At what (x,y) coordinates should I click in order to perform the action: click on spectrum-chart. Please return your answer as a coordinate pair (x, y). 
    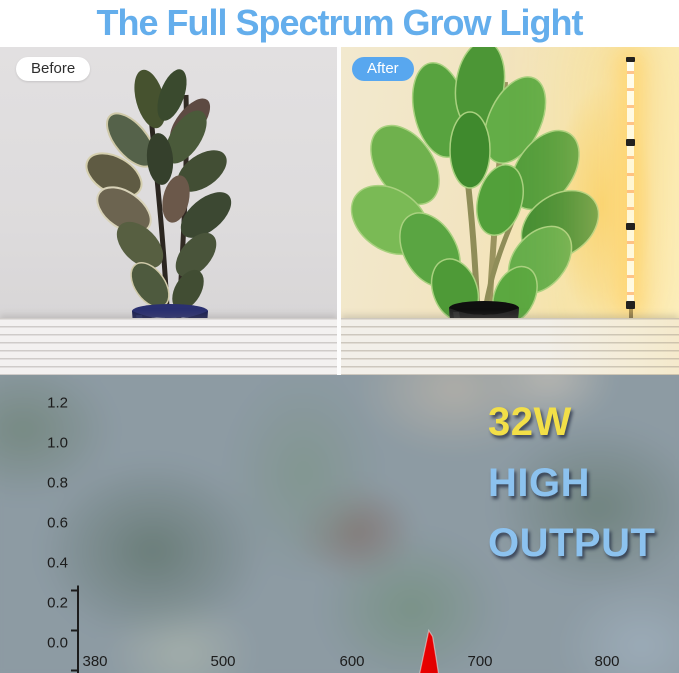
    Looking at the image, I should click on (255, 629).